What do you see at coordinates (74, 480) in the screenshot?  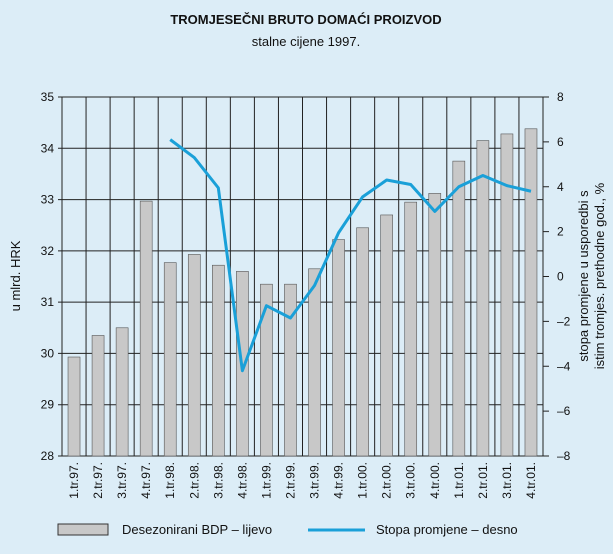 I see `x-tick-label: 1.tr.97.` at bounding box center [74, 480].